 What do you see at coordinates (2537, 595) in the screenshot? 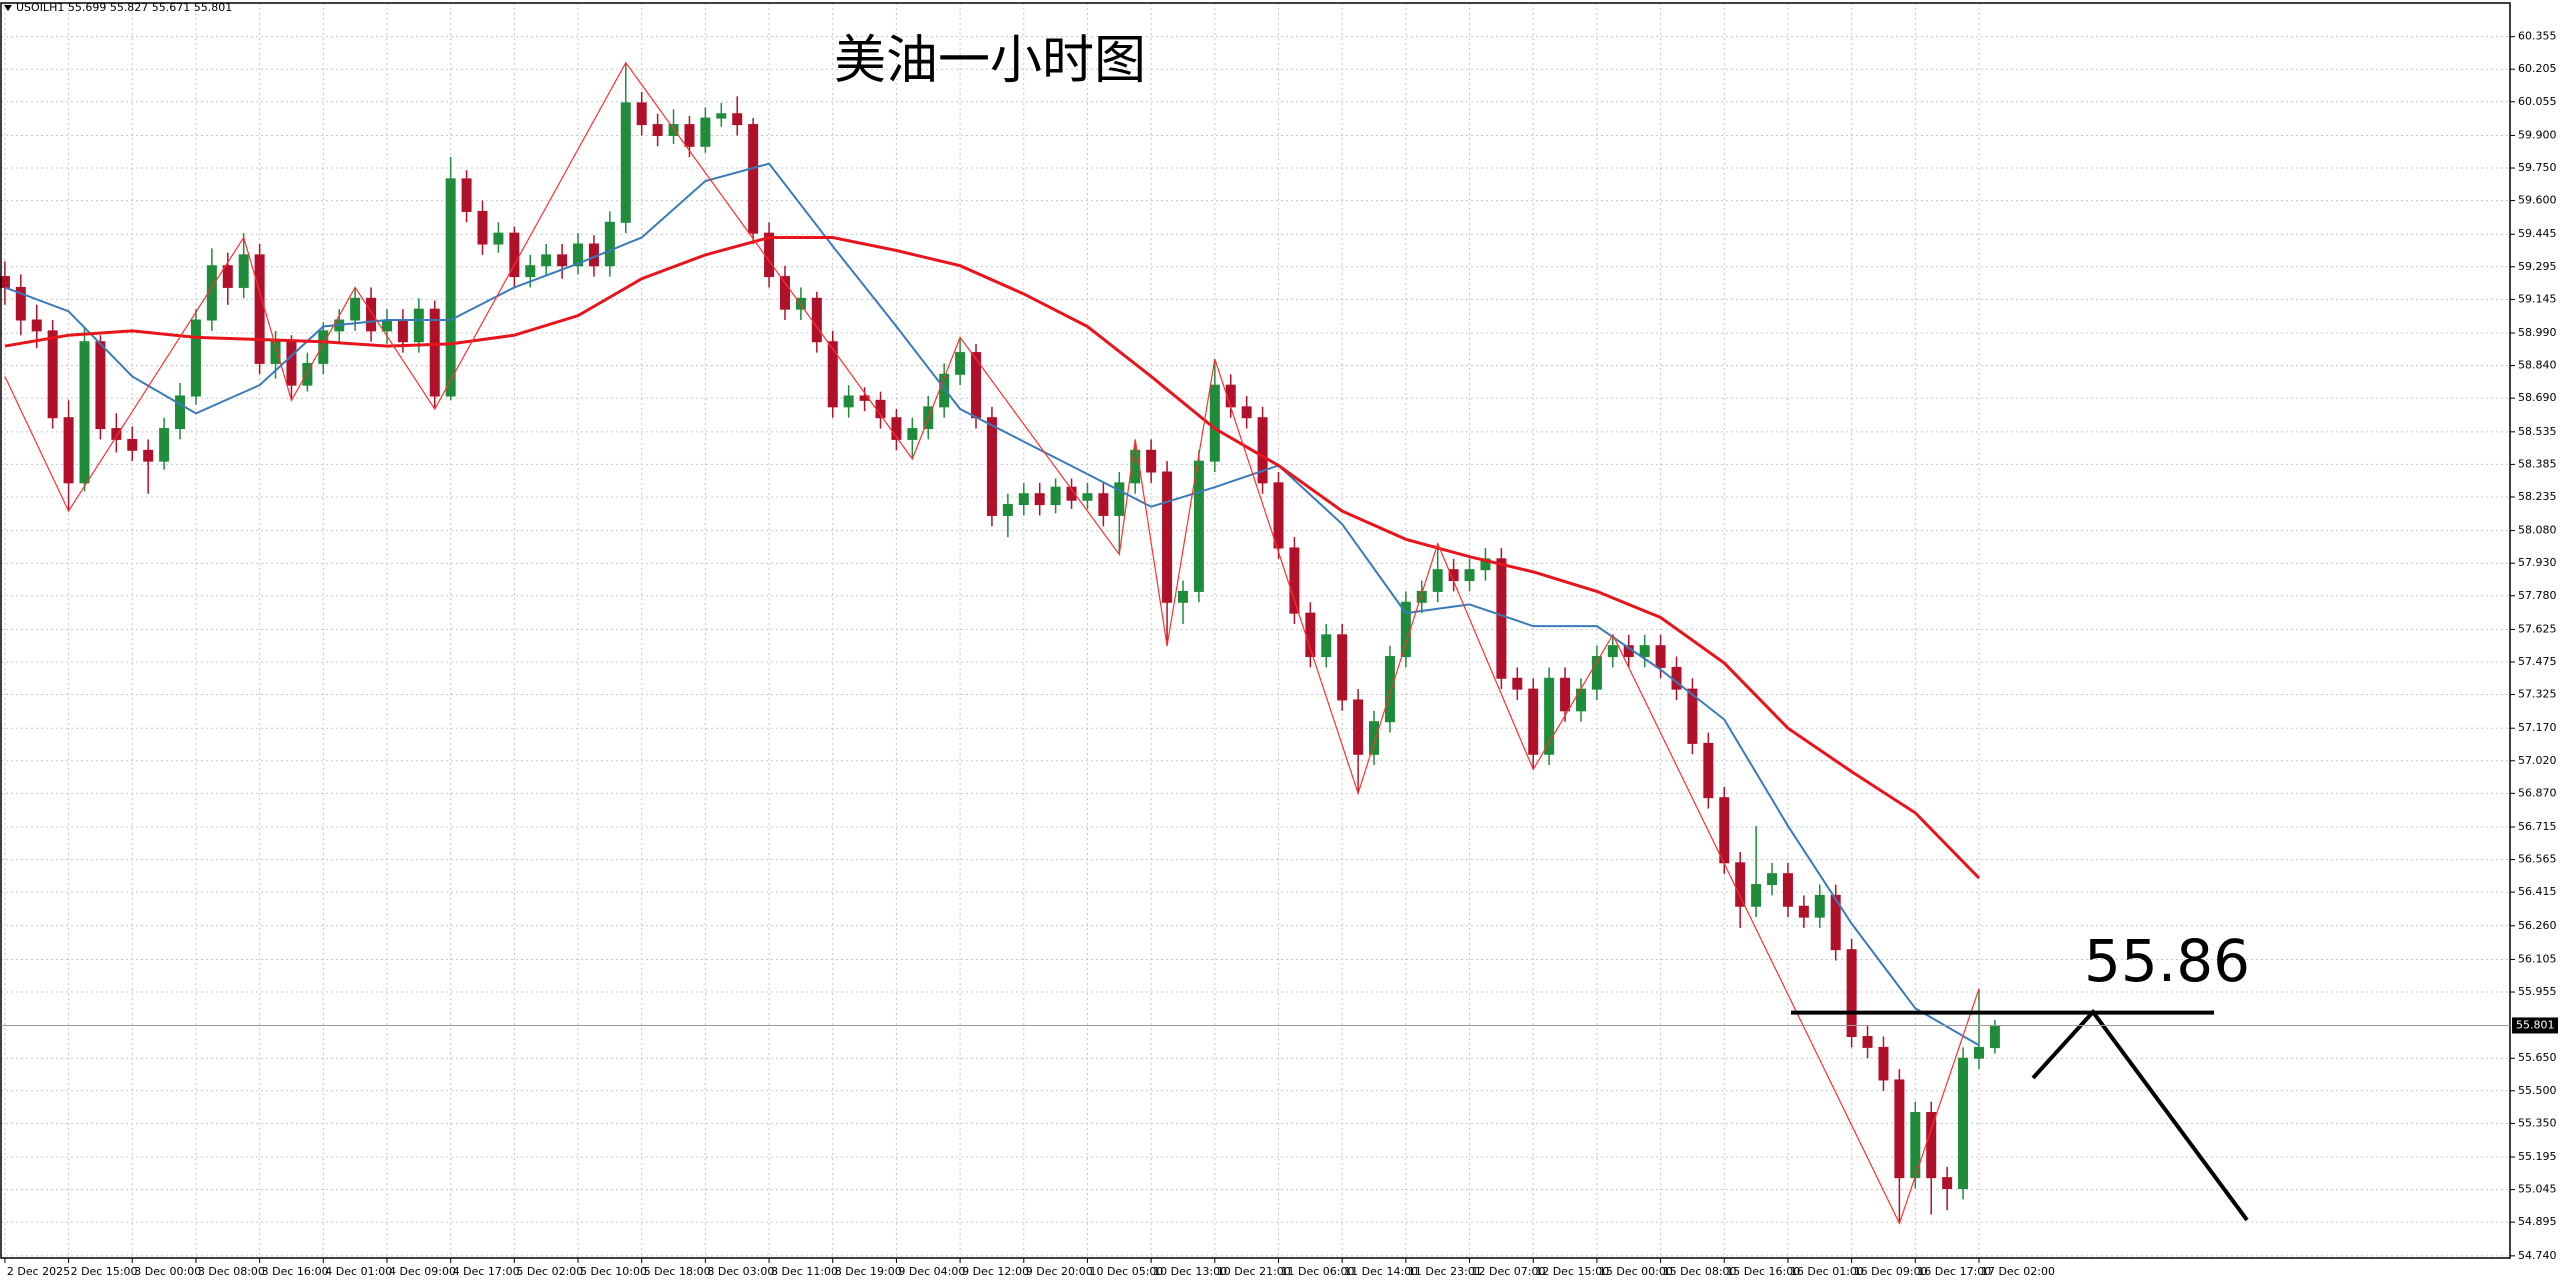
I see `y-tick-label: 57.780` at bounding box center [2537, 595].